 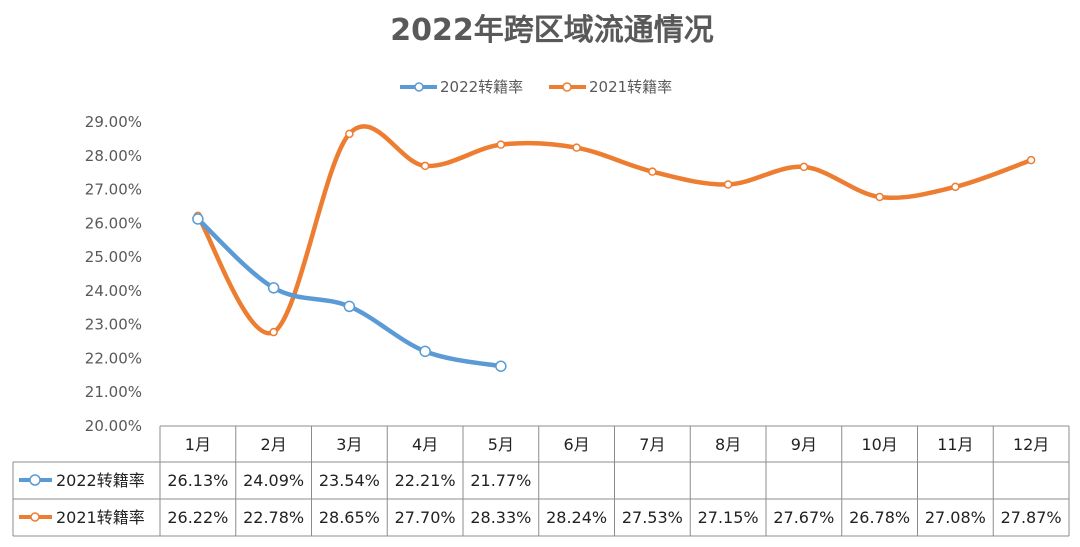 What do you see at coordinates (501, 444) in the screenshot?
I see `x-category-label: 5月` at bounding box center [501, 444].